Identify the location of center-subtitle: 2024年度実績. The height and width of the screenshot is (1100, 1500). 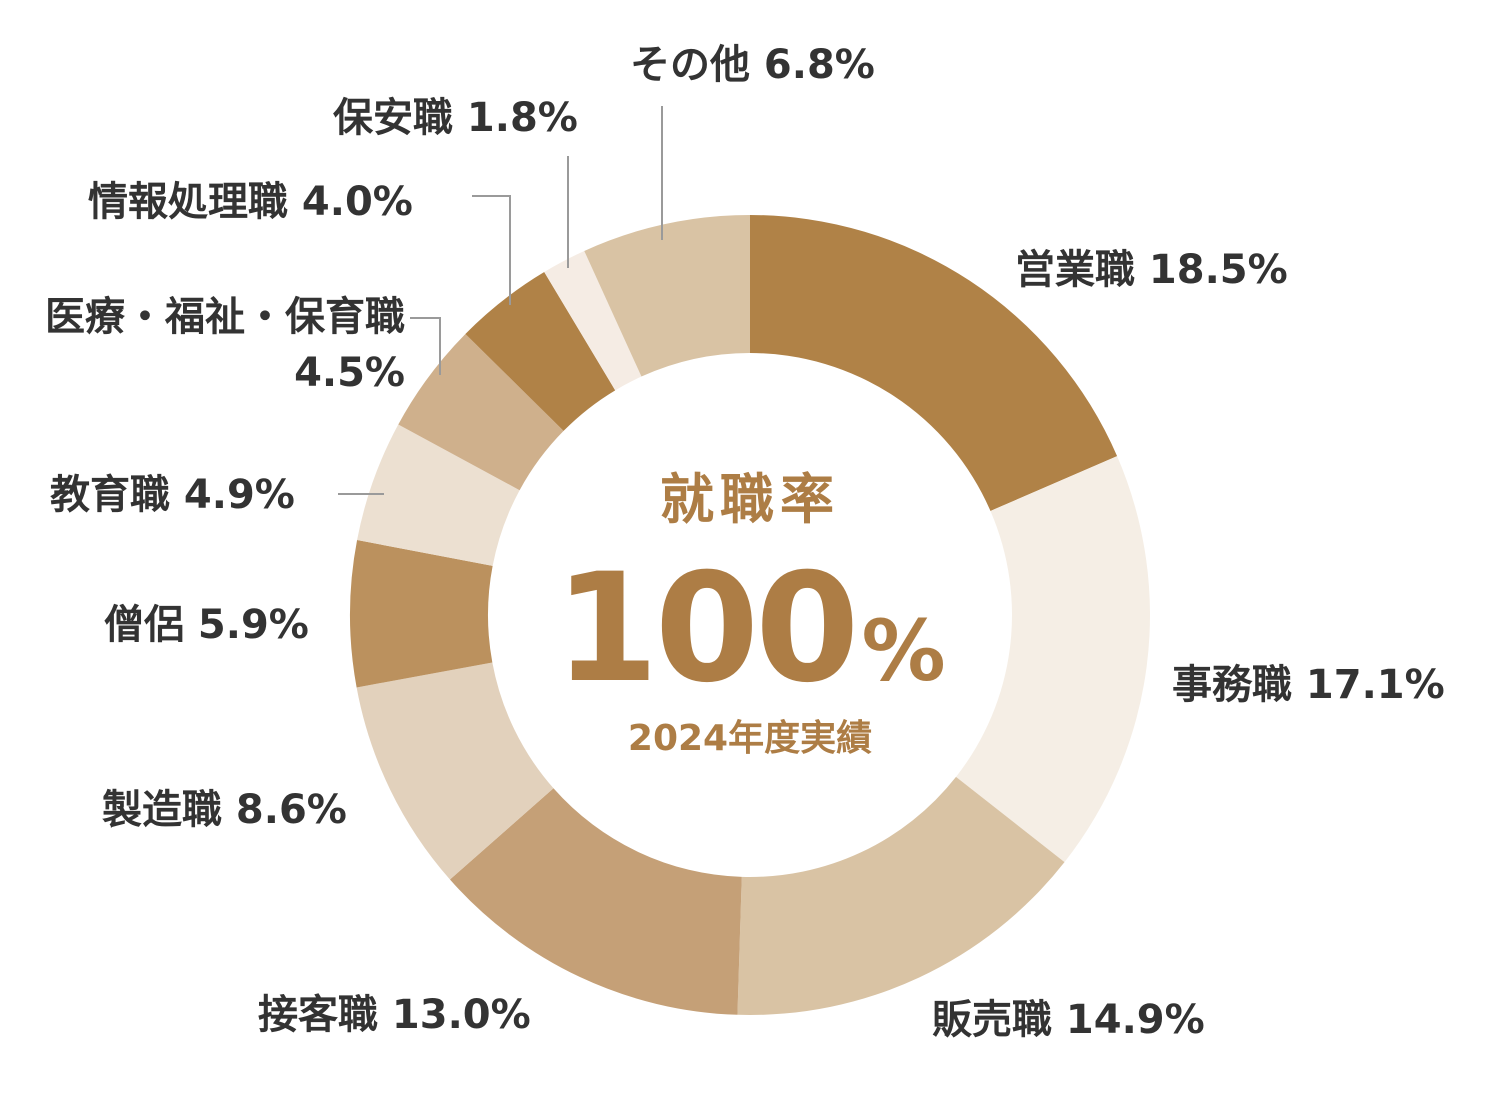
(750, 738).